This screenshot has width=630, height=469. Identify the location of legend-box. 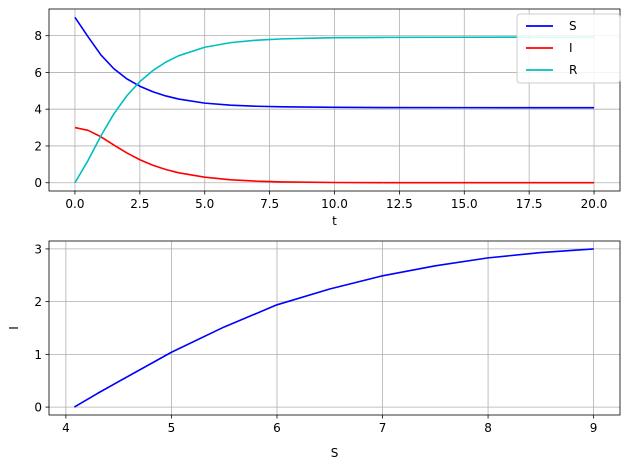
(568, 48).